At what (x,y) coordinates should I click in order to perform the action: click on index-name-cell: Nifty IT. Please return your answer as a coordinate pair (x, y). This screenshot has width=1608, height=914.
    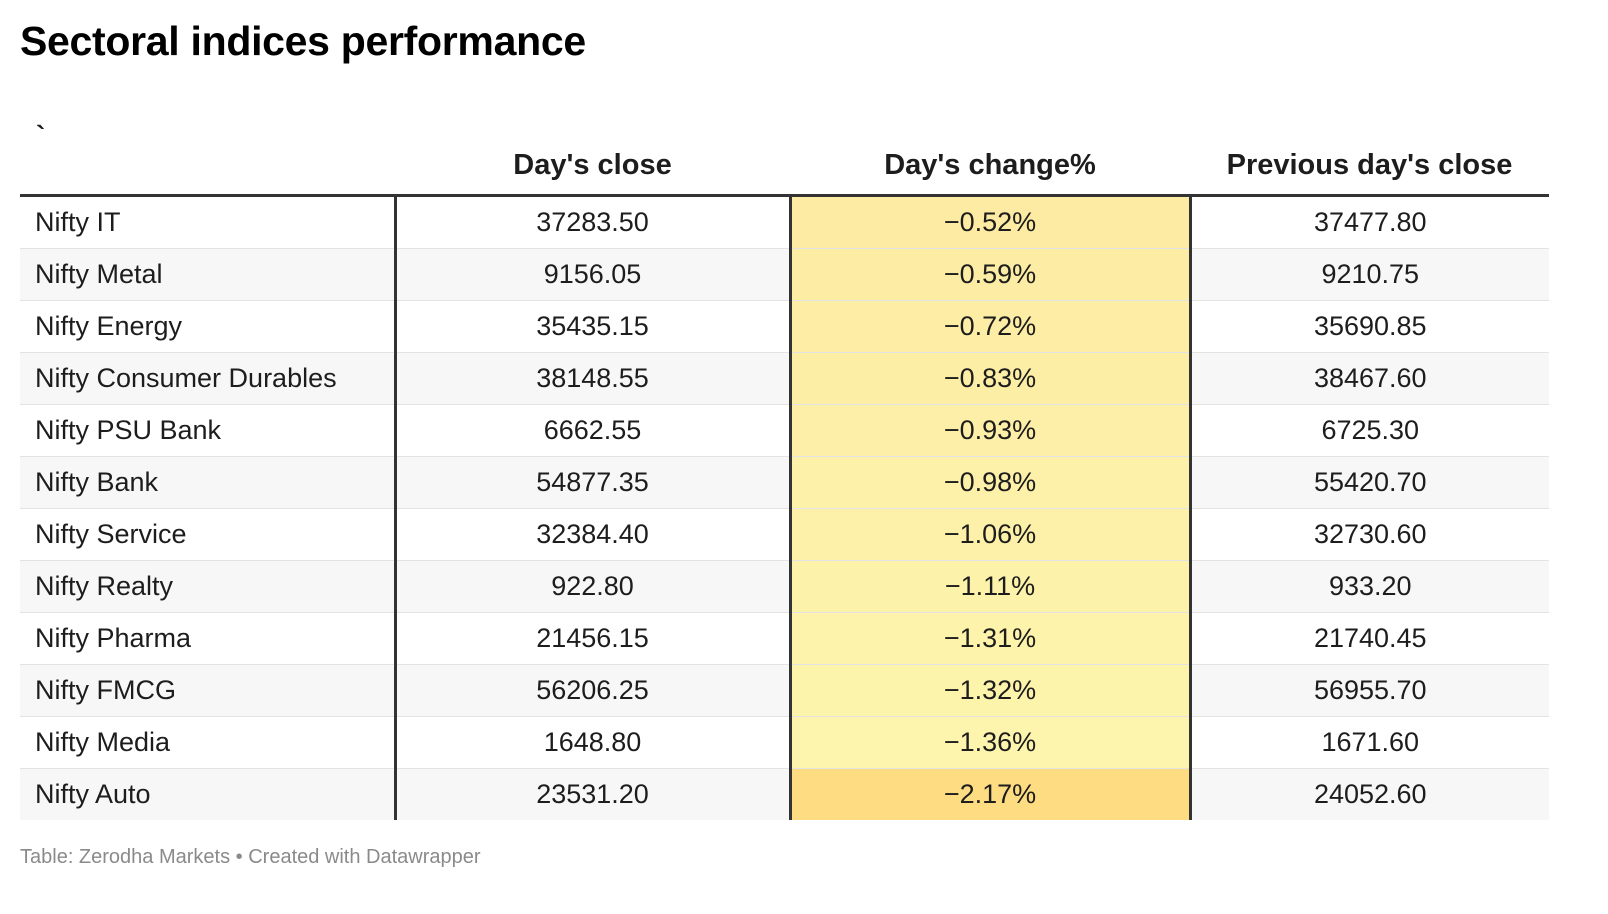
    Looking at the image, I should click on (207, 222).